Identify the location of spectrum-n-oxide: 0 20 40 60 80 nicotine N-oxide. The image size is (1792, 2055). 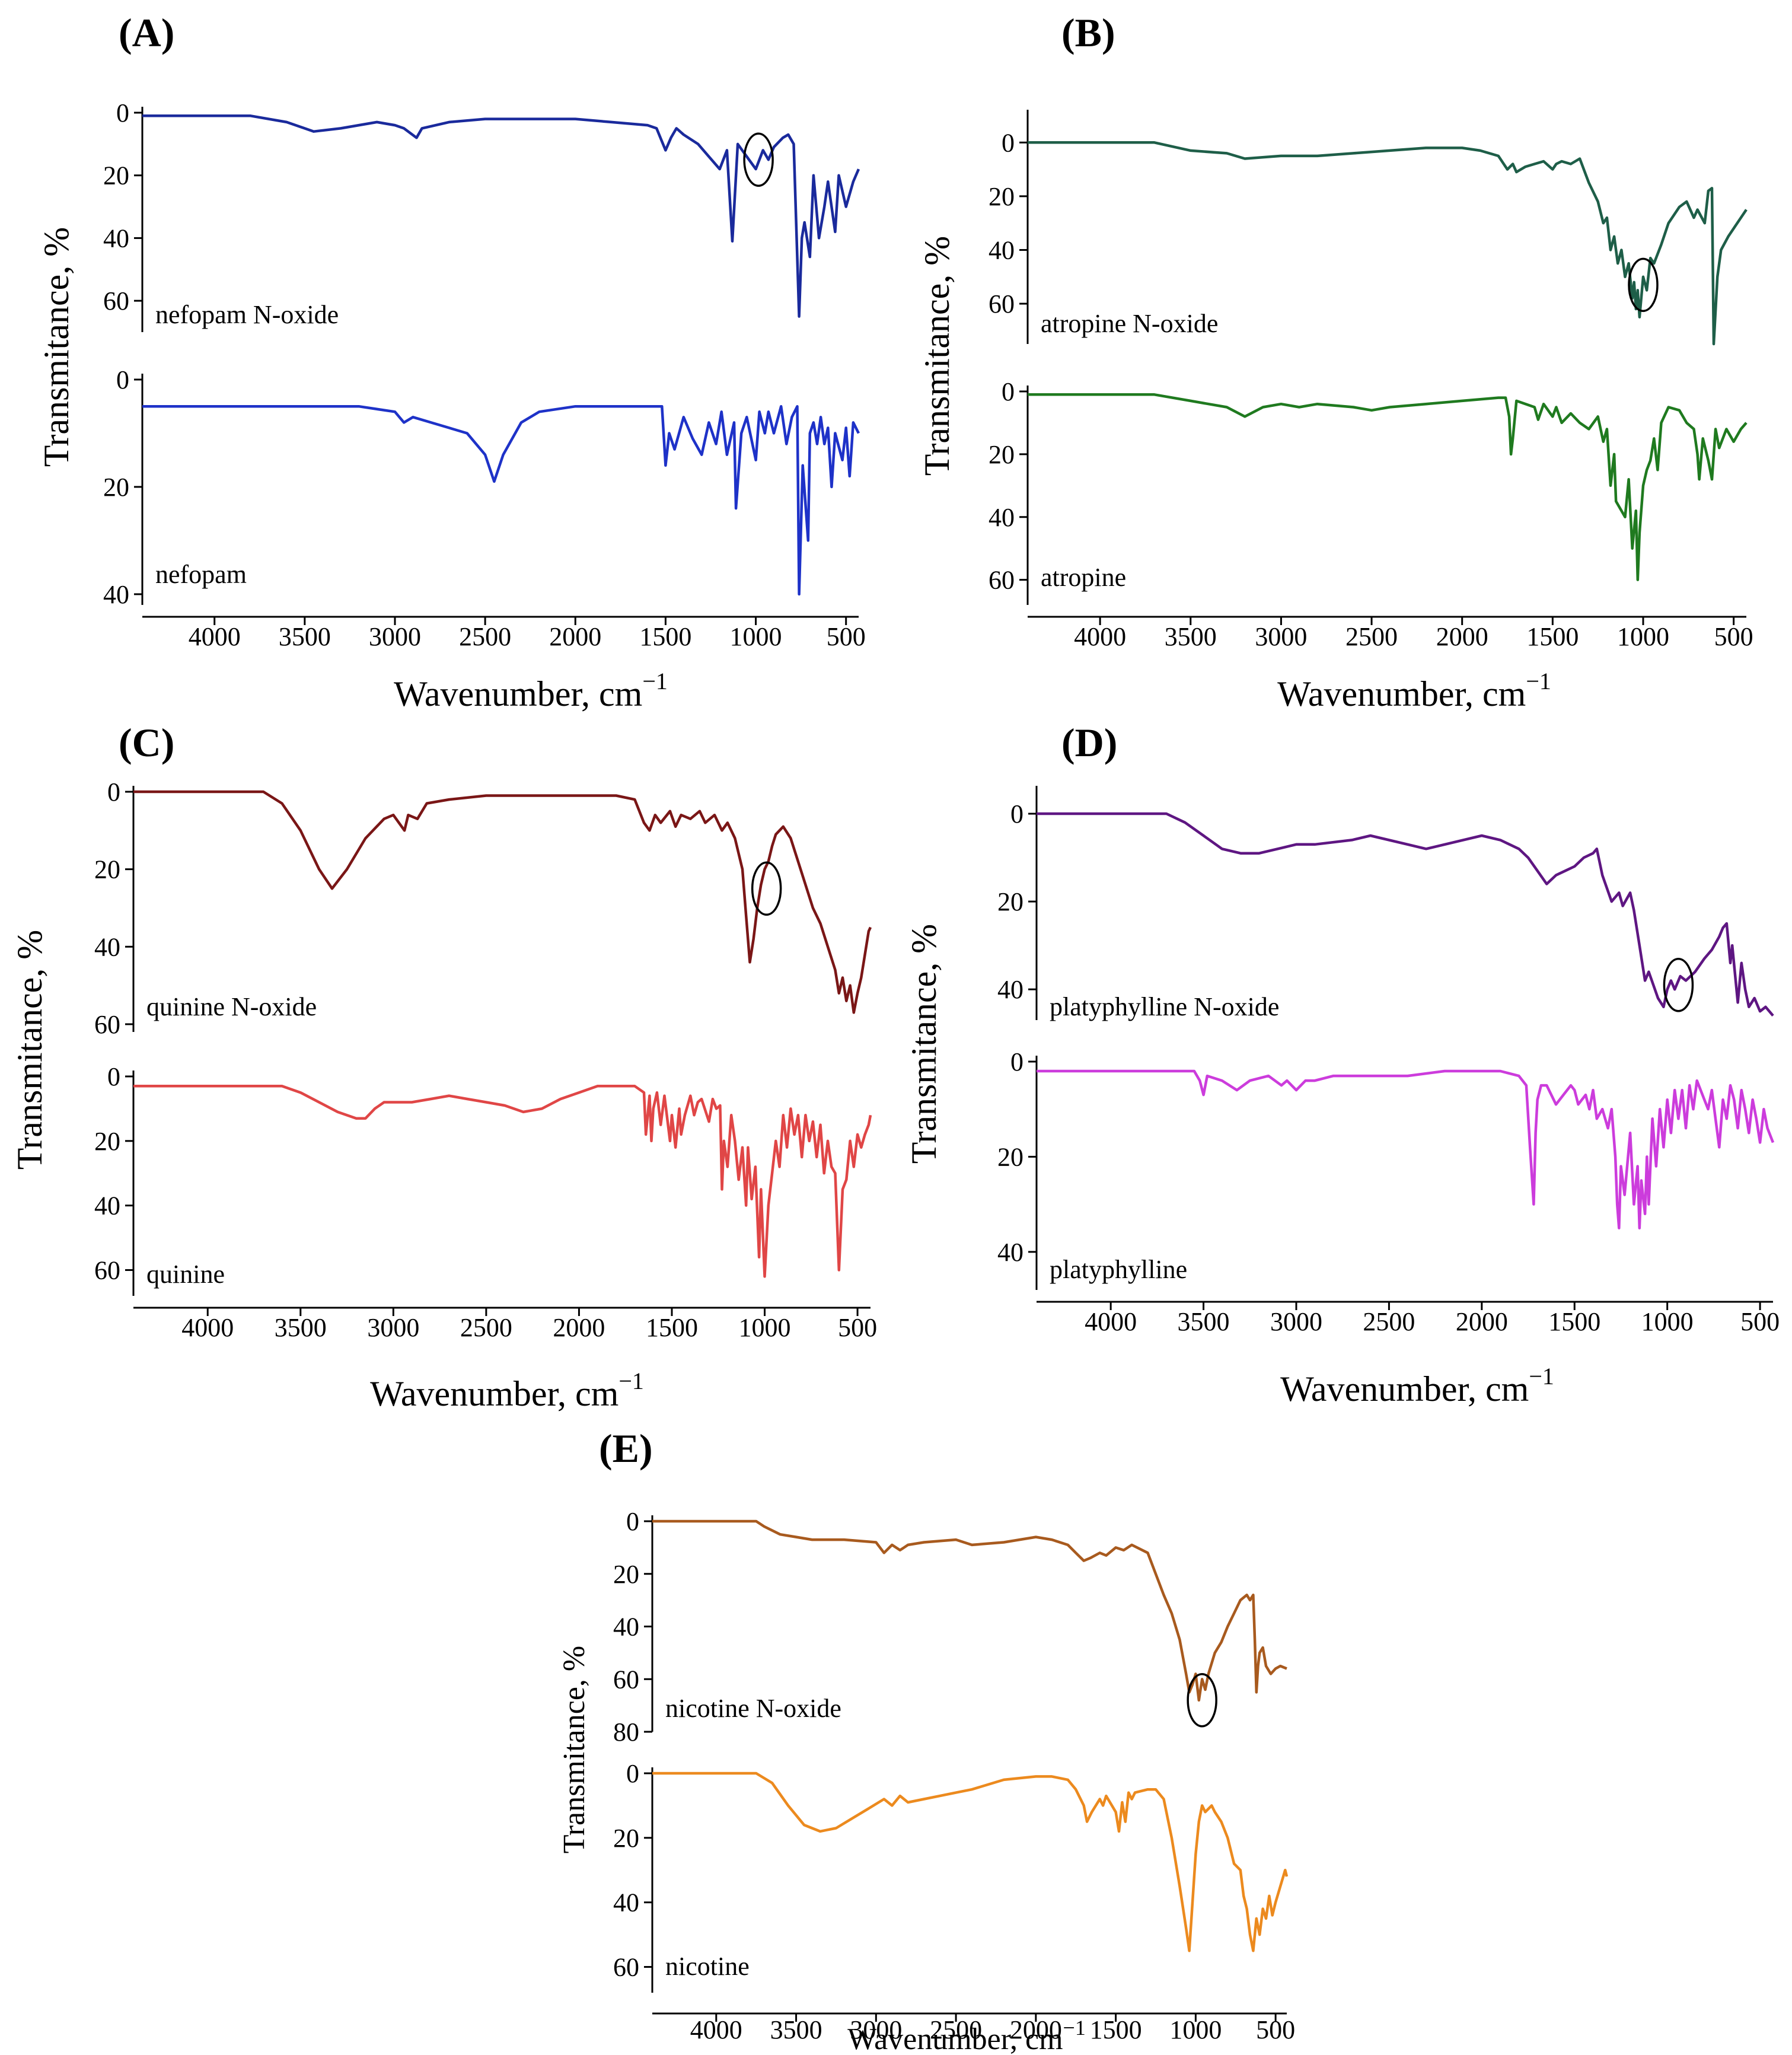
(950, 1627).